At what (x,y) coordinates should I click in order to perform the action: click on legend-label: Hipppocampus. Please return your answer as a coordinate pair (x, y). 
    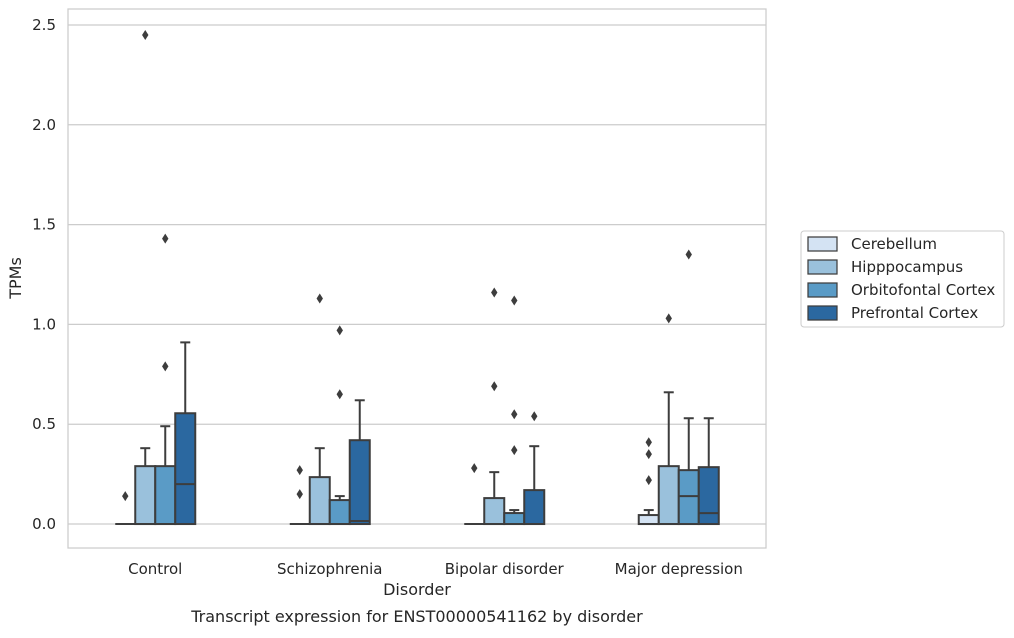
    Looking at the image, I should click on (907, 267).